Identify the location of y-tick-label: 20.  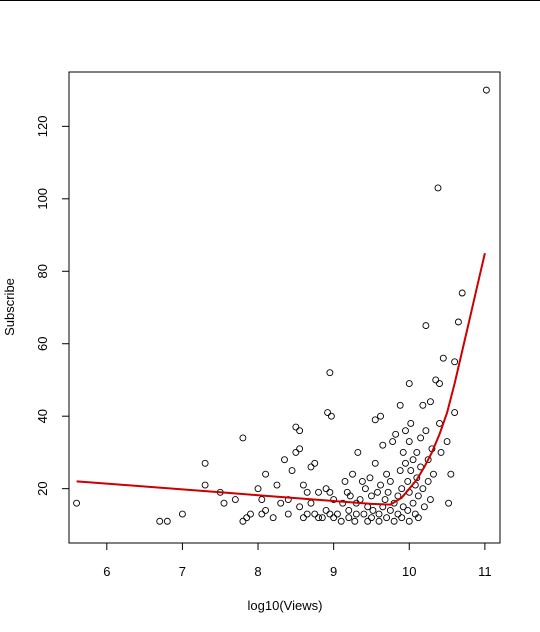
(42, 488).